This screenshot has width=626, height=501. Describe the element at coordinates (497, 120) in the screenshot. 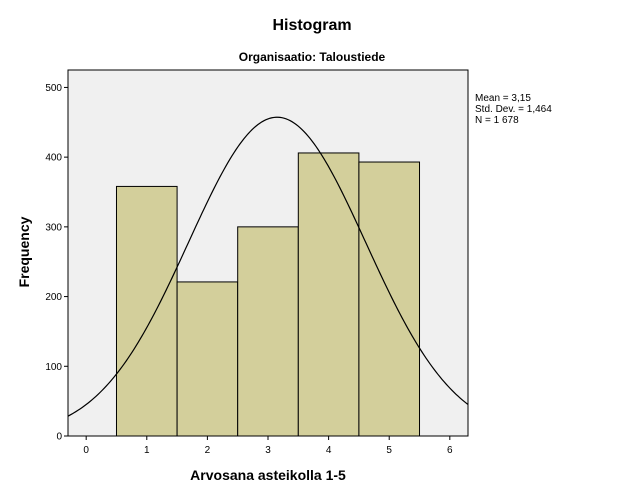

I see `stat-n: N = 1 678` at that location.